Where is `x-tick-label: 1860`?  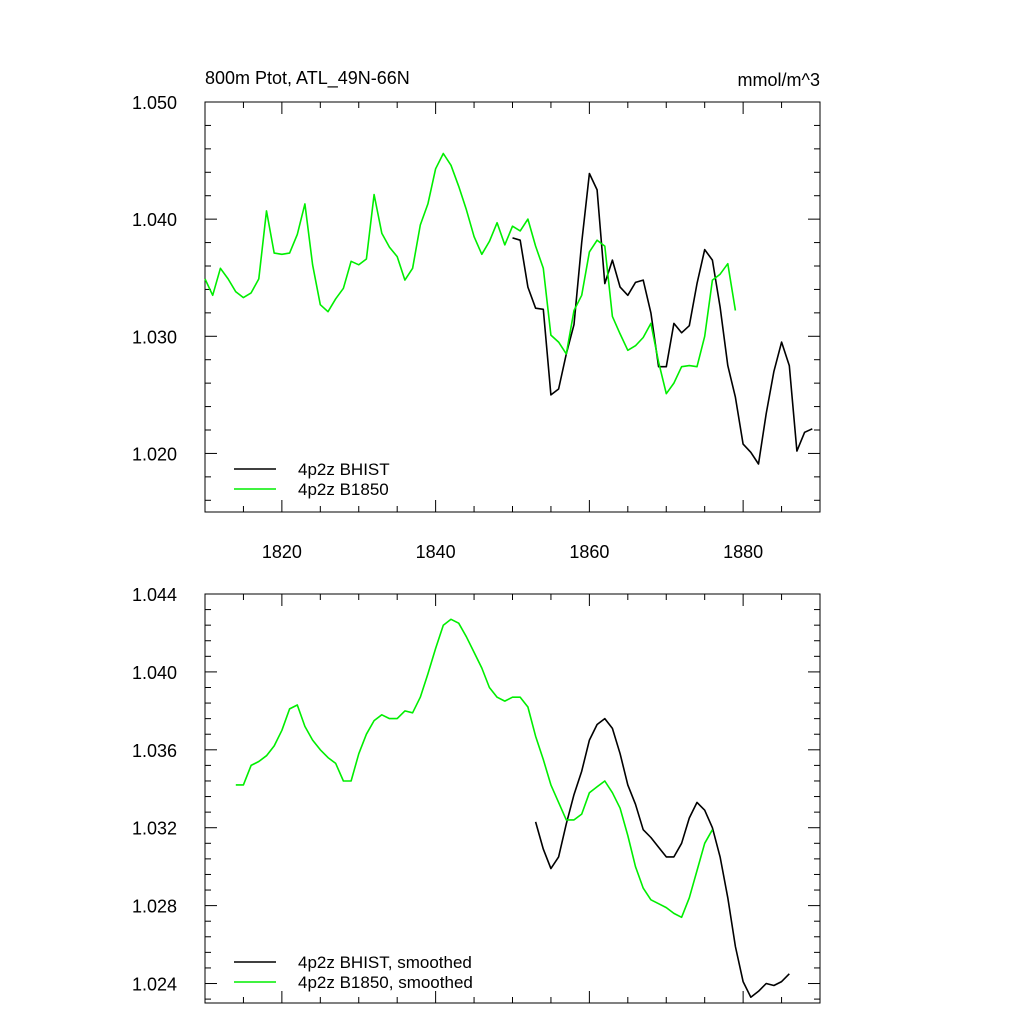 x-tick-label: 1860 is located at coordinates (589, 552).